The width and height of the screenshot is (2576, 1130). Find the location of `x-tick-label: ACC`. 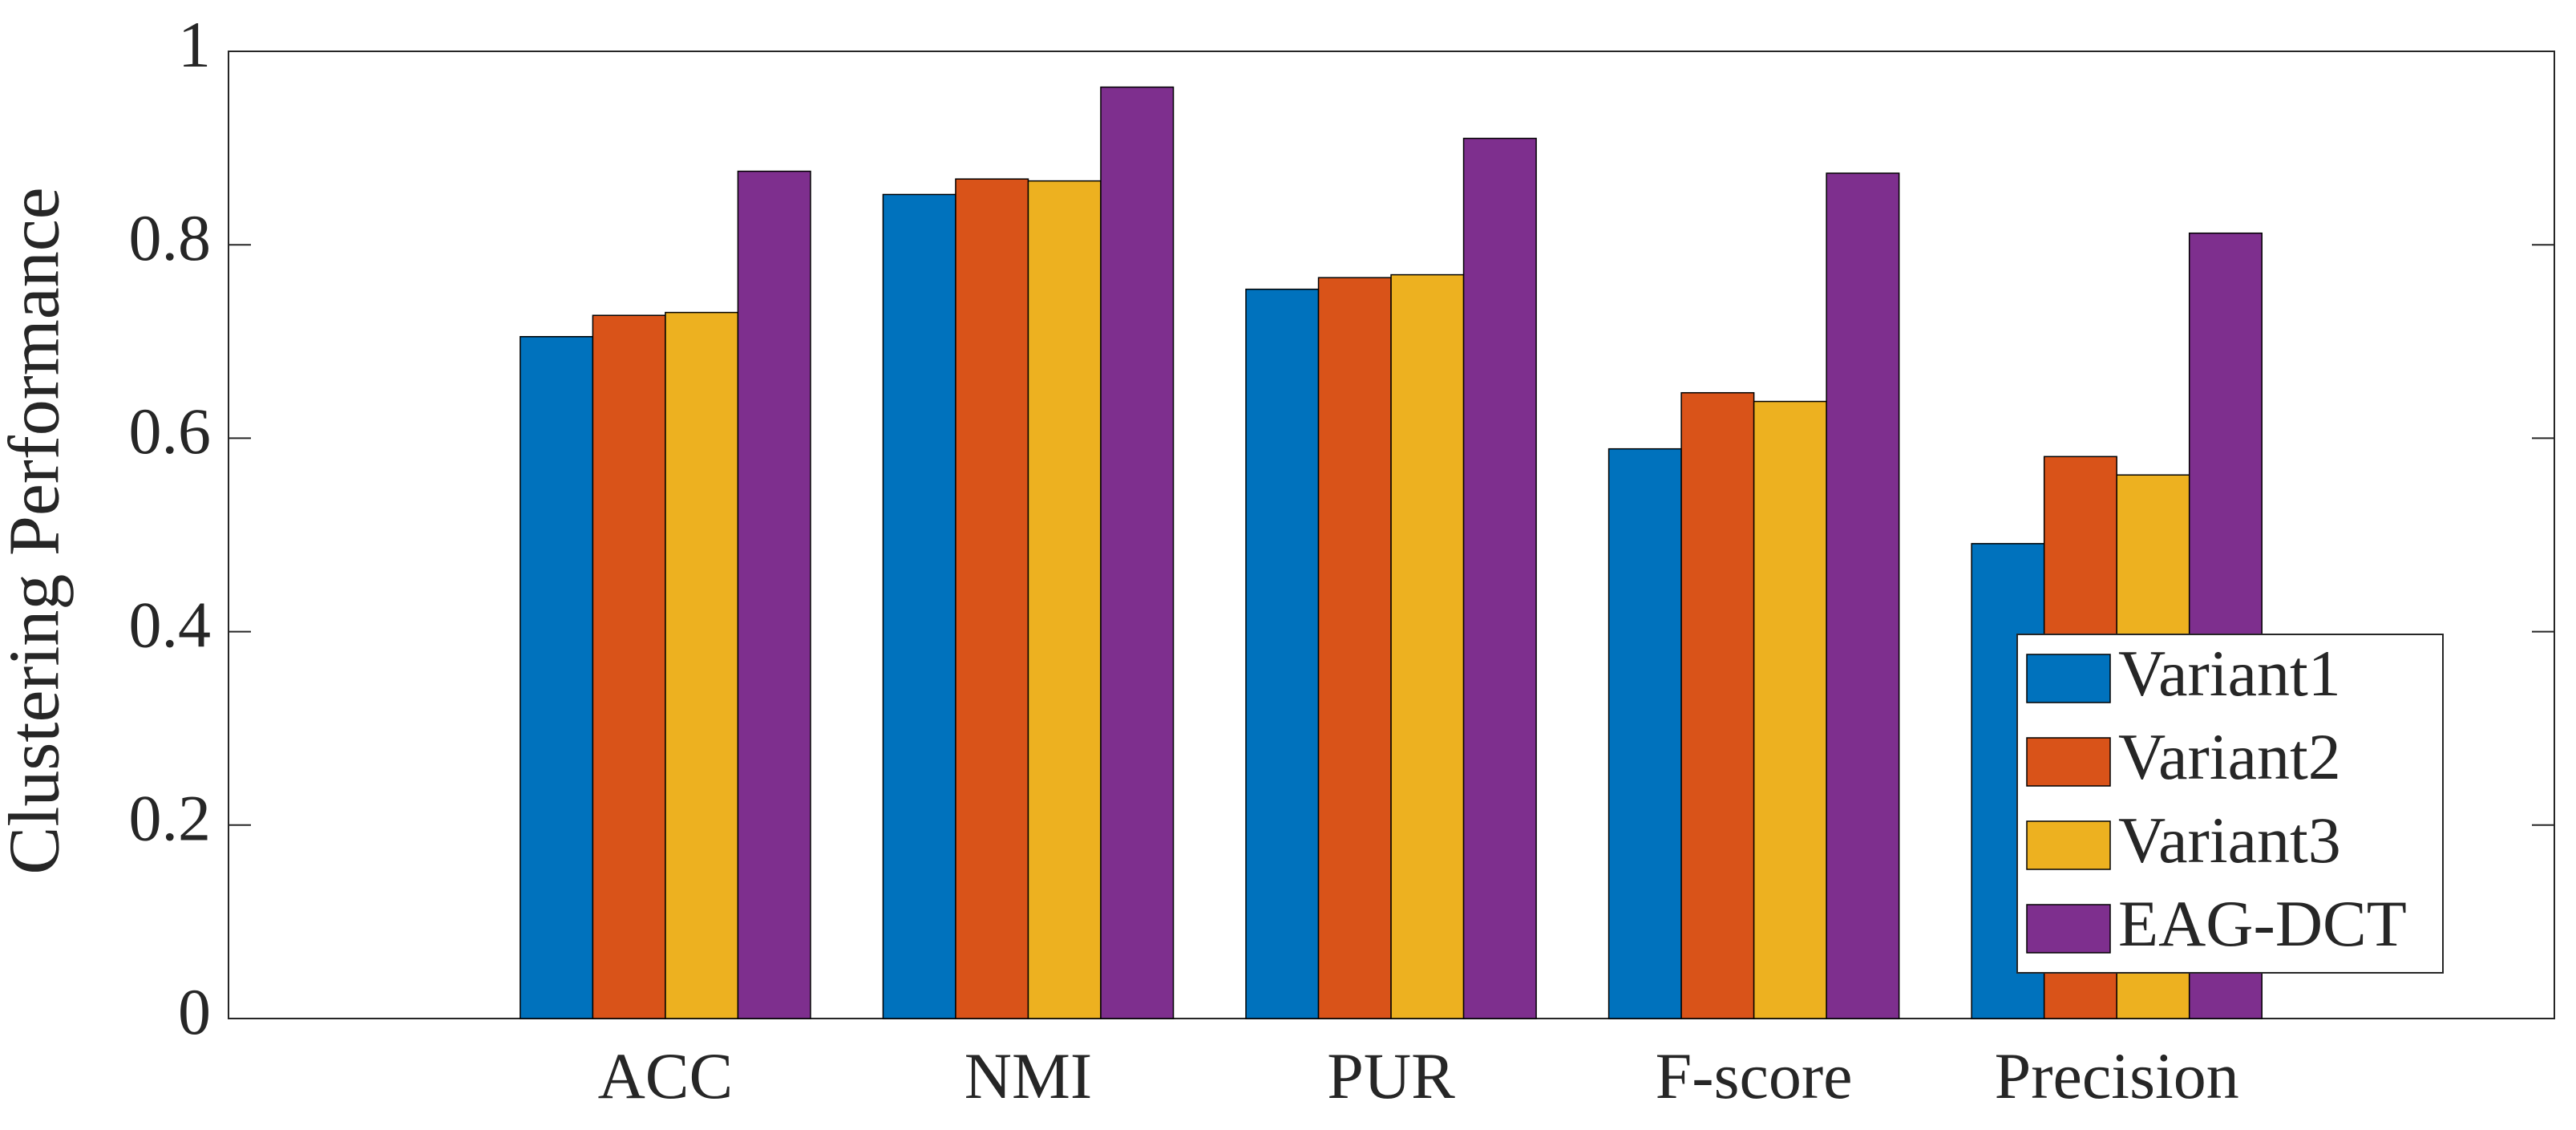

x-tick-label: ACC is located at coordinates (666, 1075).